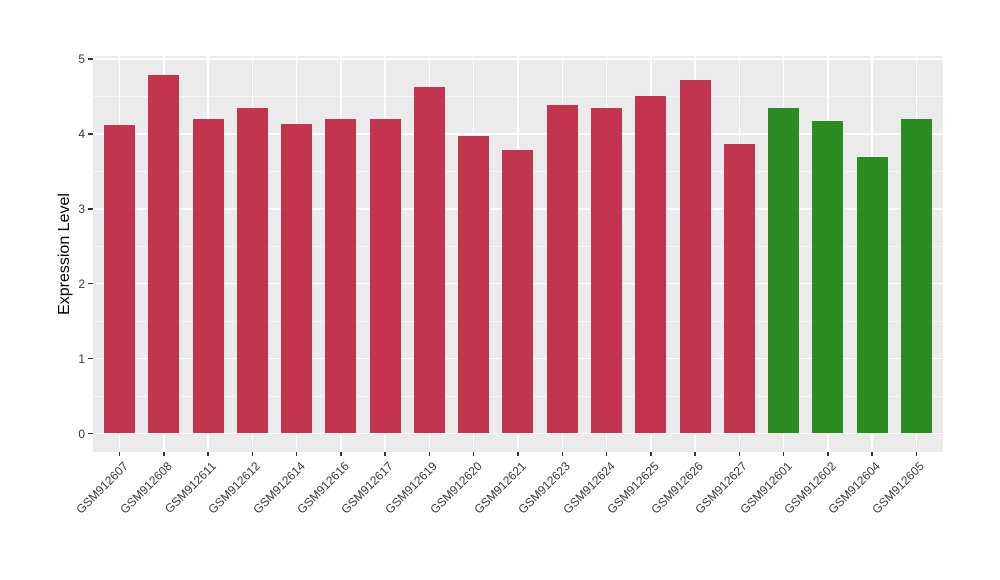 The height and width of the screenshot is (580, 1000). I want to click on x-axis-tick-label: GSM912627, so click(721, 488).